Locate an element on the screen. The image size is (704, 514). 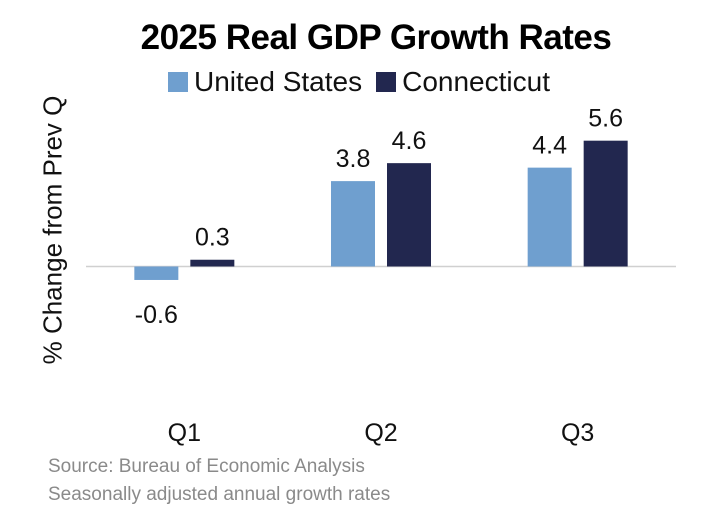
legend-item-connecticut: Connecticut is located at coordinates (463, 82).